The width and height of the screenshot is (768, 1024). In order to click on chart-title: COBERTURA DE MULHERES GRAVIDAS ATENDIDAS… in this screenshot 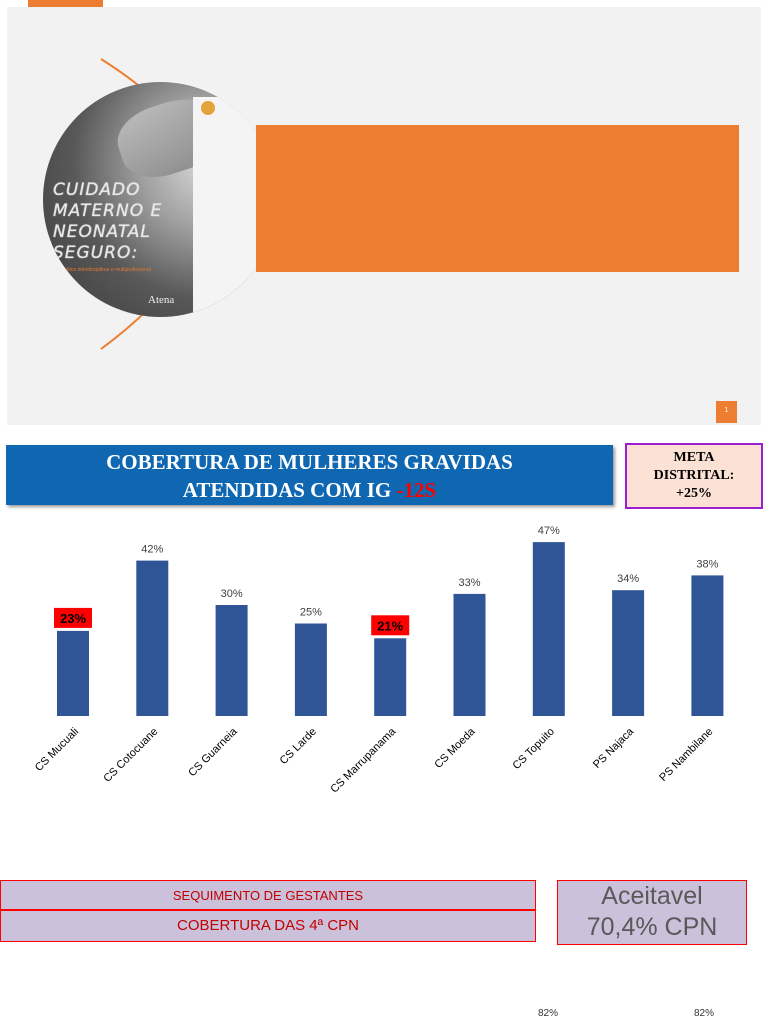, I will do `click(309, 475)`.